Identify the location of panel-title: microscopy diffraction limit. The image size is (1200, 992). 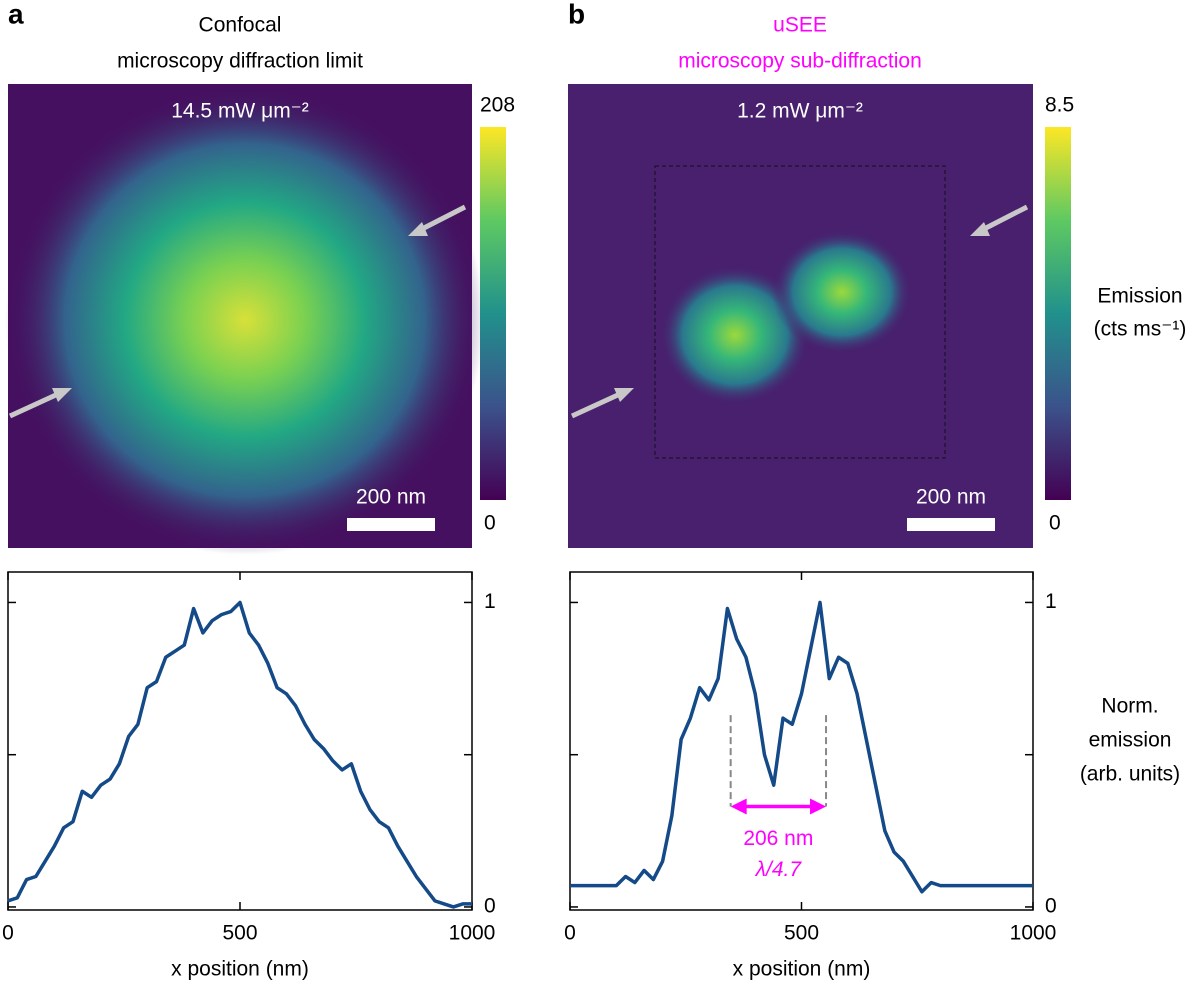
(240, 61).